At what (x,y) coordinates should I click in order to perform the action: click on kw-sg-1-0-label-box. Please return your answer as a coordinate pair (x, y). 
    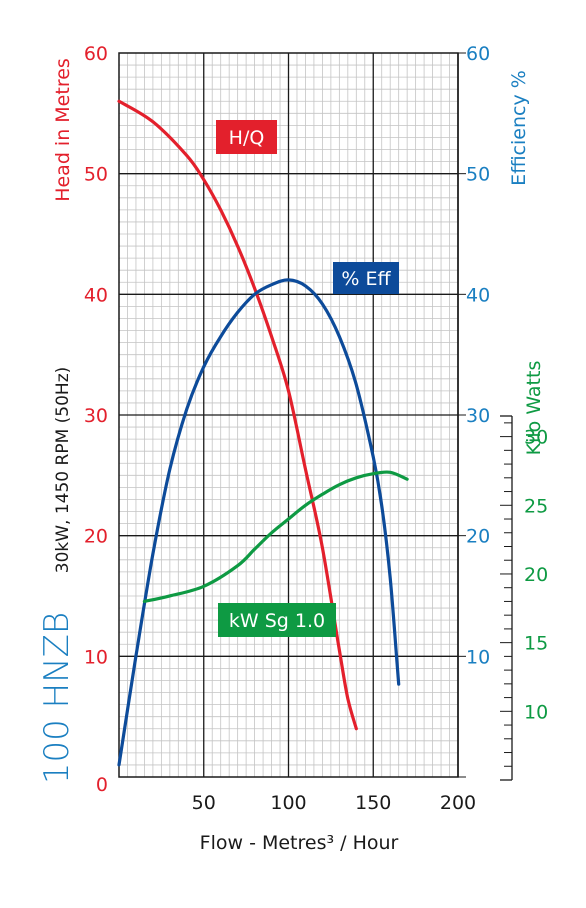
    Looking at the image, I should click on (277, 620).